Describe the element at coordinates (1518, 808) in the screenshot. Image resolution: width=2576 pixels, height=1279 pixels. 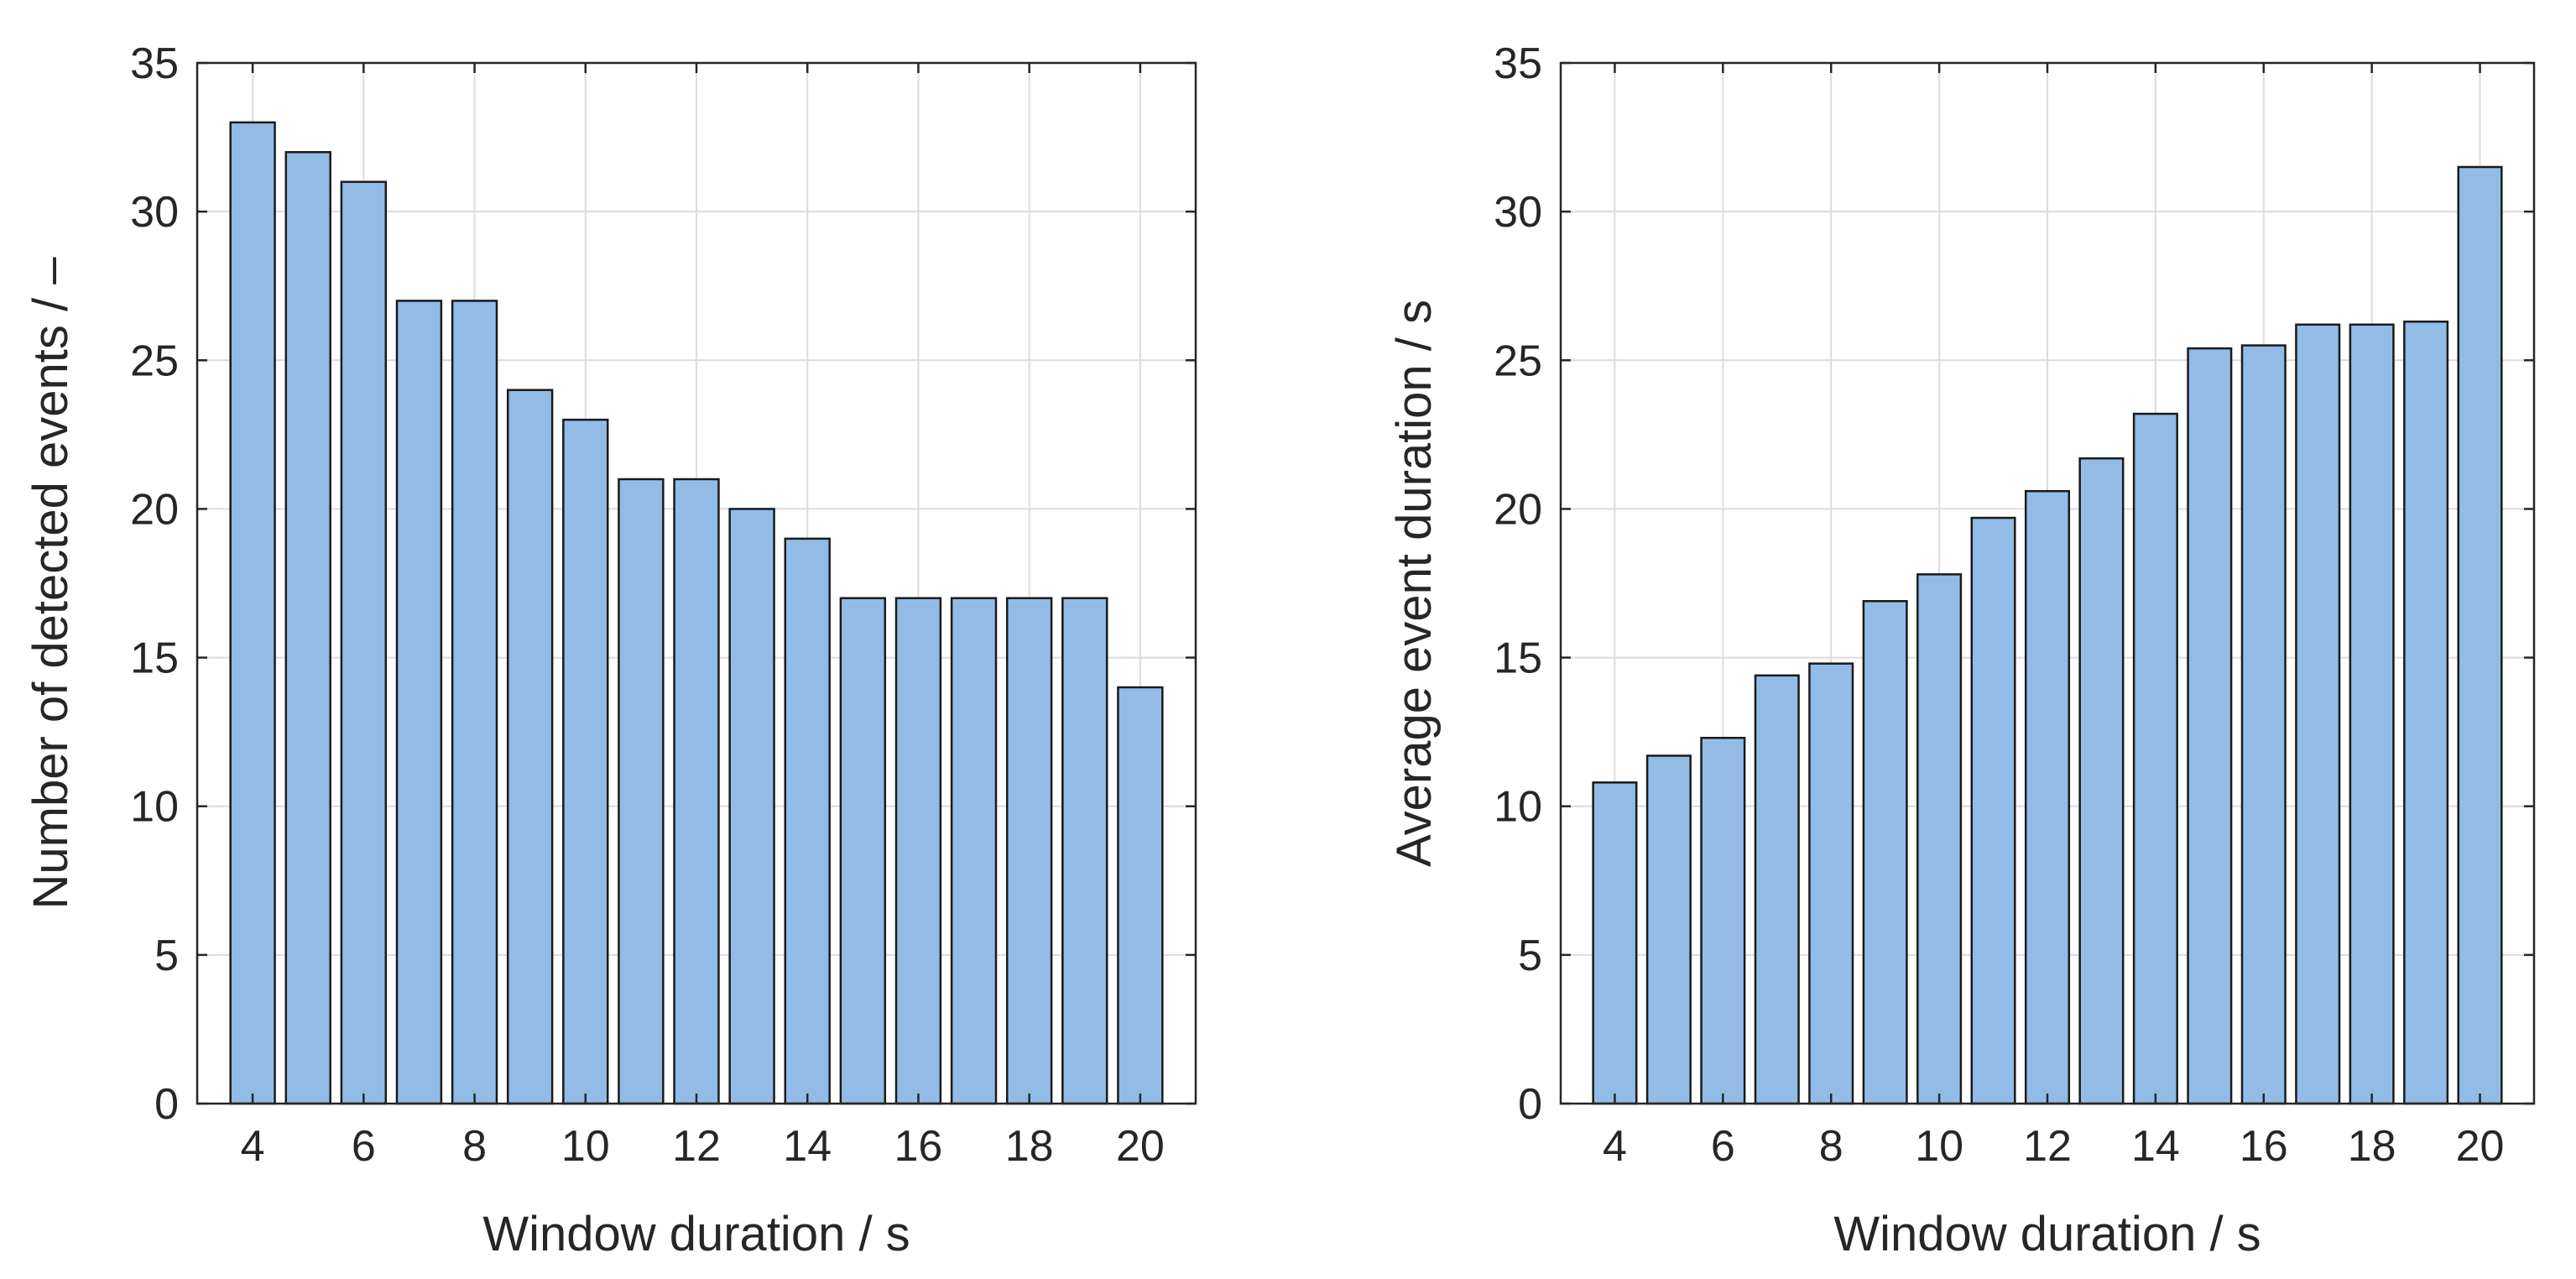
I see `chart-right-ytick-label: 10` at that location.